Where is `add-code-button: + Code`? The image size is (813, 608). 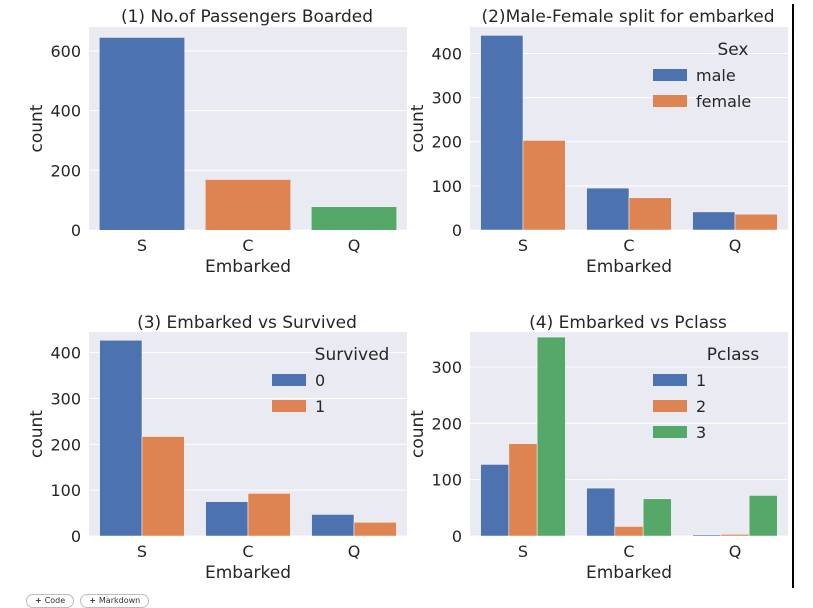 add-code-button: + Code is located at coordinates (50, 601).